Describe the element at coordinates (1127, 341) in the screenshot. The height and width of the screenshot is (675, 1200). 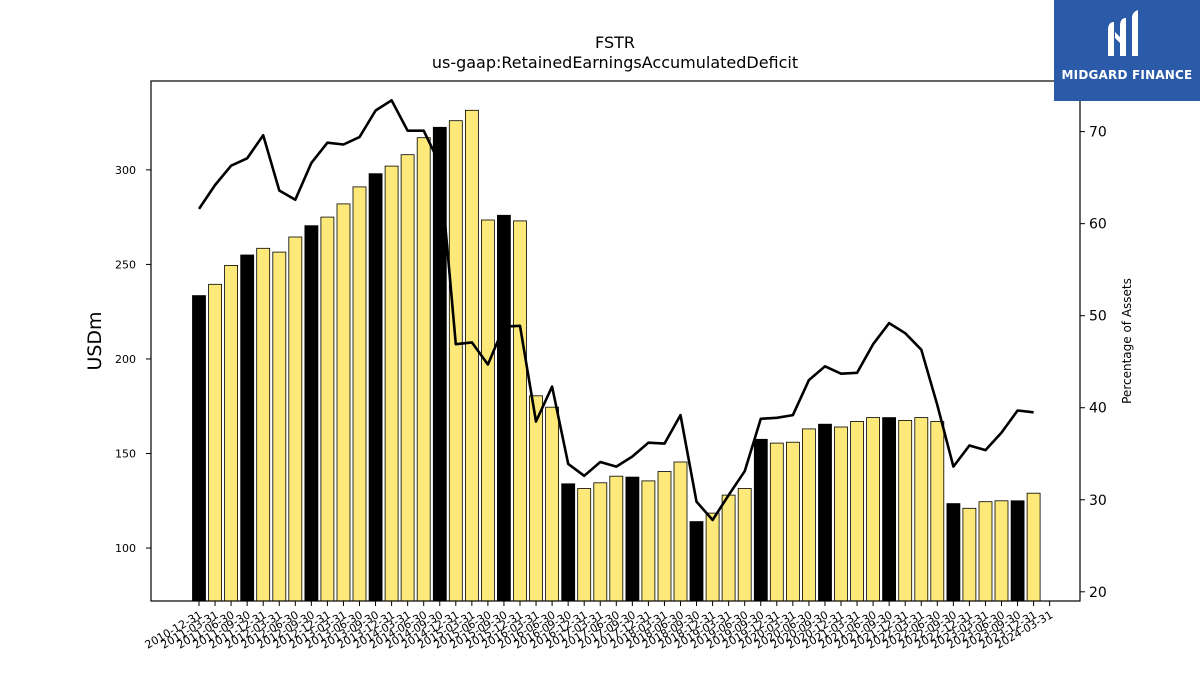
I see `y2-axis-label: Percentage of Assets` at that location.